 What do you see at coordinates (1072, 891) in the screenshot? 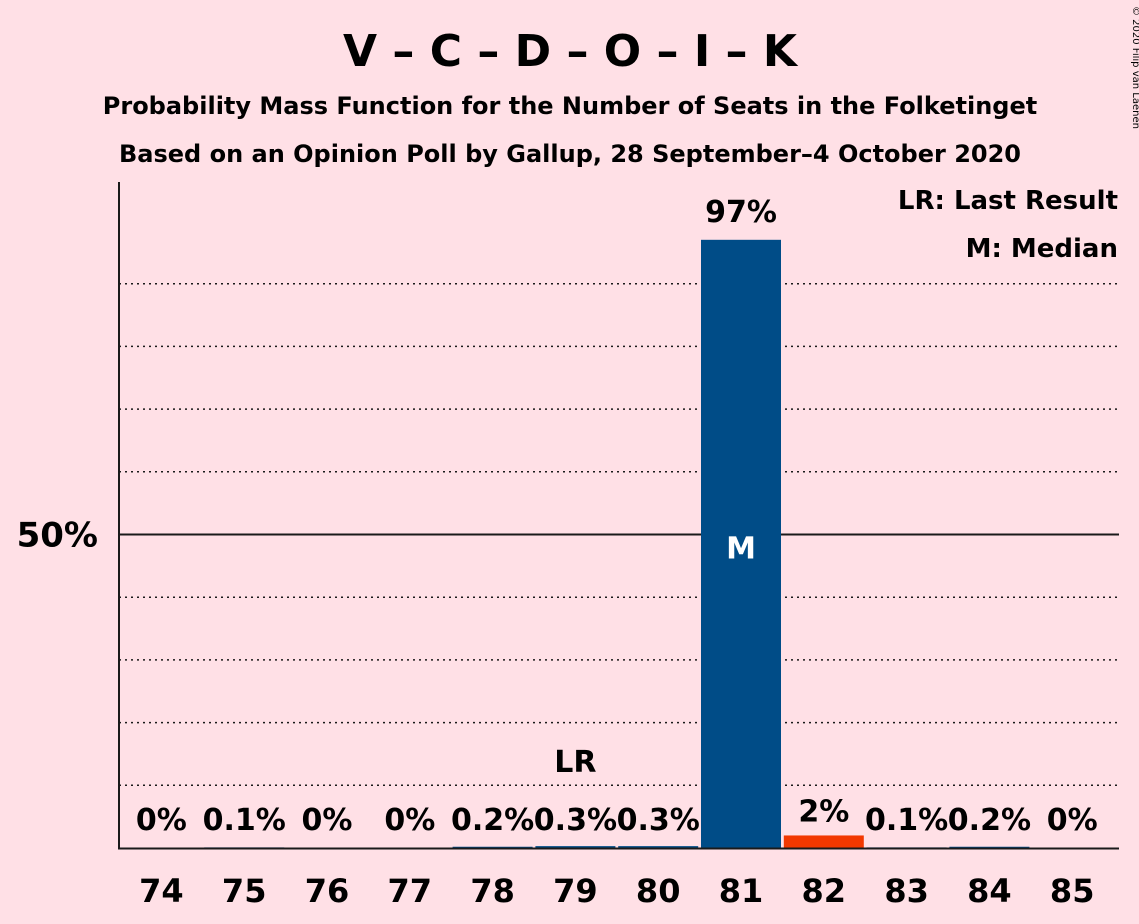
I see `x-tick-85: 85` at bounding box center [1072, 891].